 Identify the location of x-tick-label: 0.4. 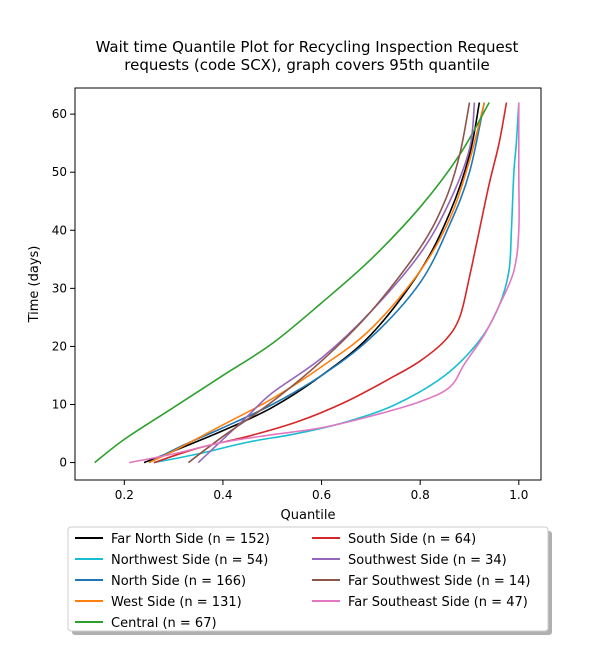
(222, 495).